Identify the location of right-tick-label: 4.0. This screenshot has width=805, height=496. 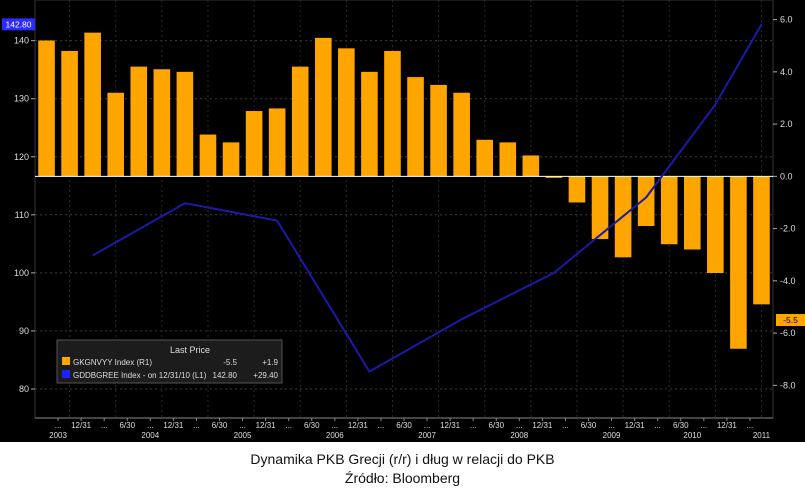
(786, 72).